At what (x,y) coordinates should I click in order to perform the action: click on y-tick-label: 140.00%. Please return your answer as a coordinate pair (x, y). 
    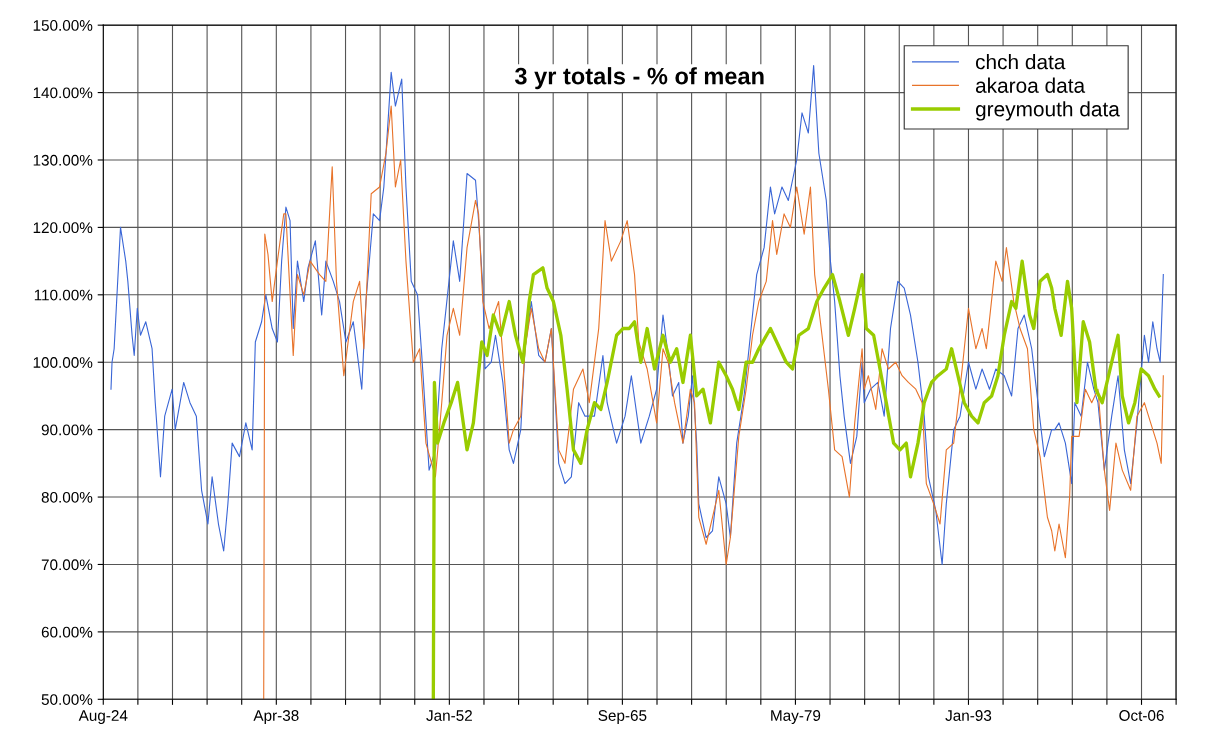
    Looking at the image, I should click on (63, 93).